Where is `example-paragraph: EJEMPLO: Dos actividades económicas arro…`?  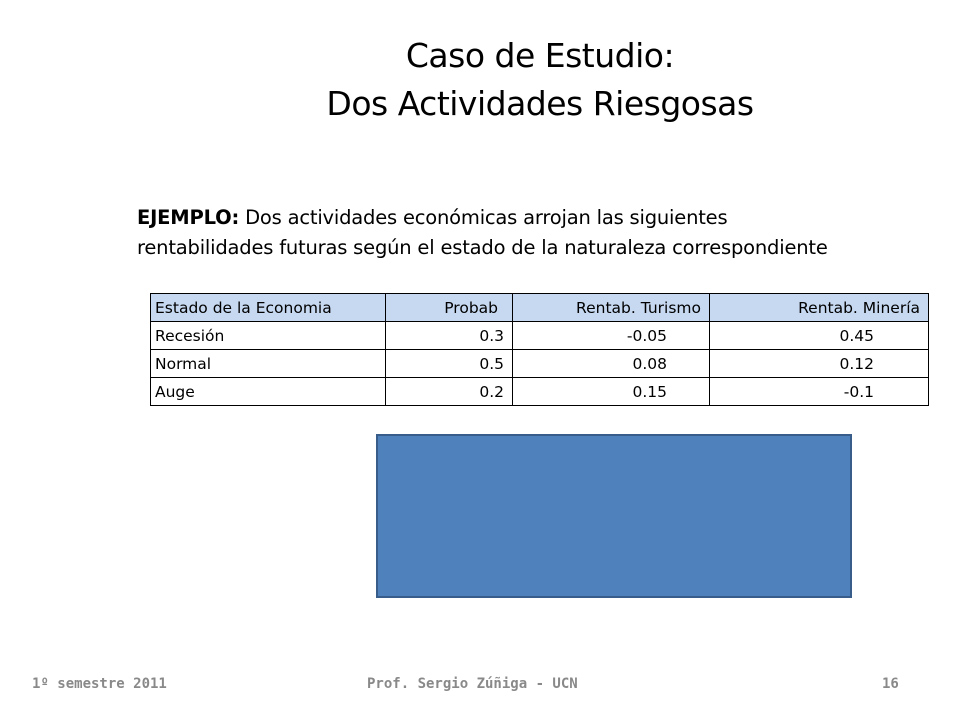 example-paragraph: EJEMPLO: Dos actividades económicas arro… is located at coordinates (537, 233).